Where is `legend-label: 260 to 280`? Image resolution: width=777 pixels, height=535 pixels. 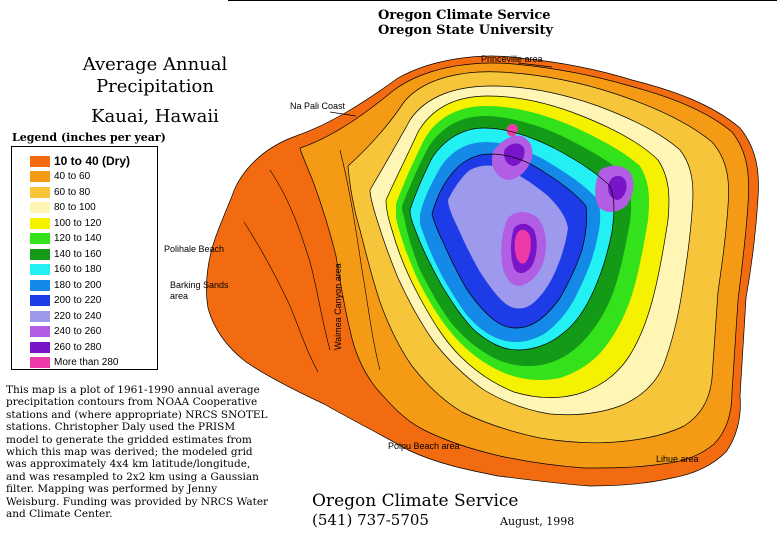 legend-label: 260 to 280 is located at coordinates (78, 347).